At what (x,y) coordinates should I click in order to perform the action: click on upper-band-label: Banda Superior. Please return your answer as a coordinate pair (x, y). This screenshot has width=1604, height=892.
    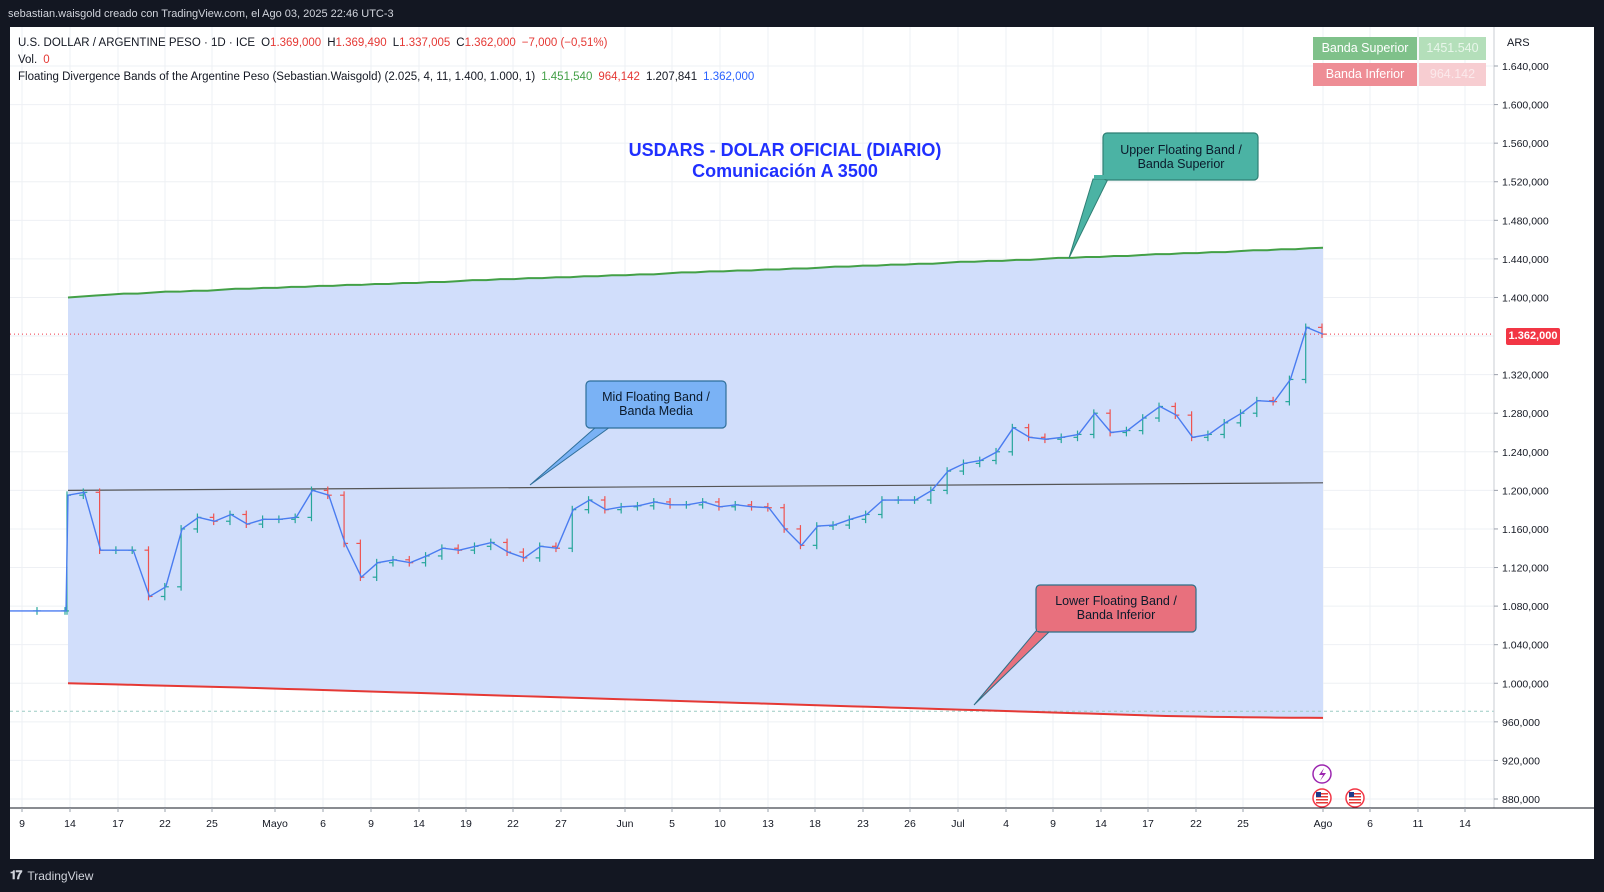
    Looking at the image, I should click on (1365, 48).